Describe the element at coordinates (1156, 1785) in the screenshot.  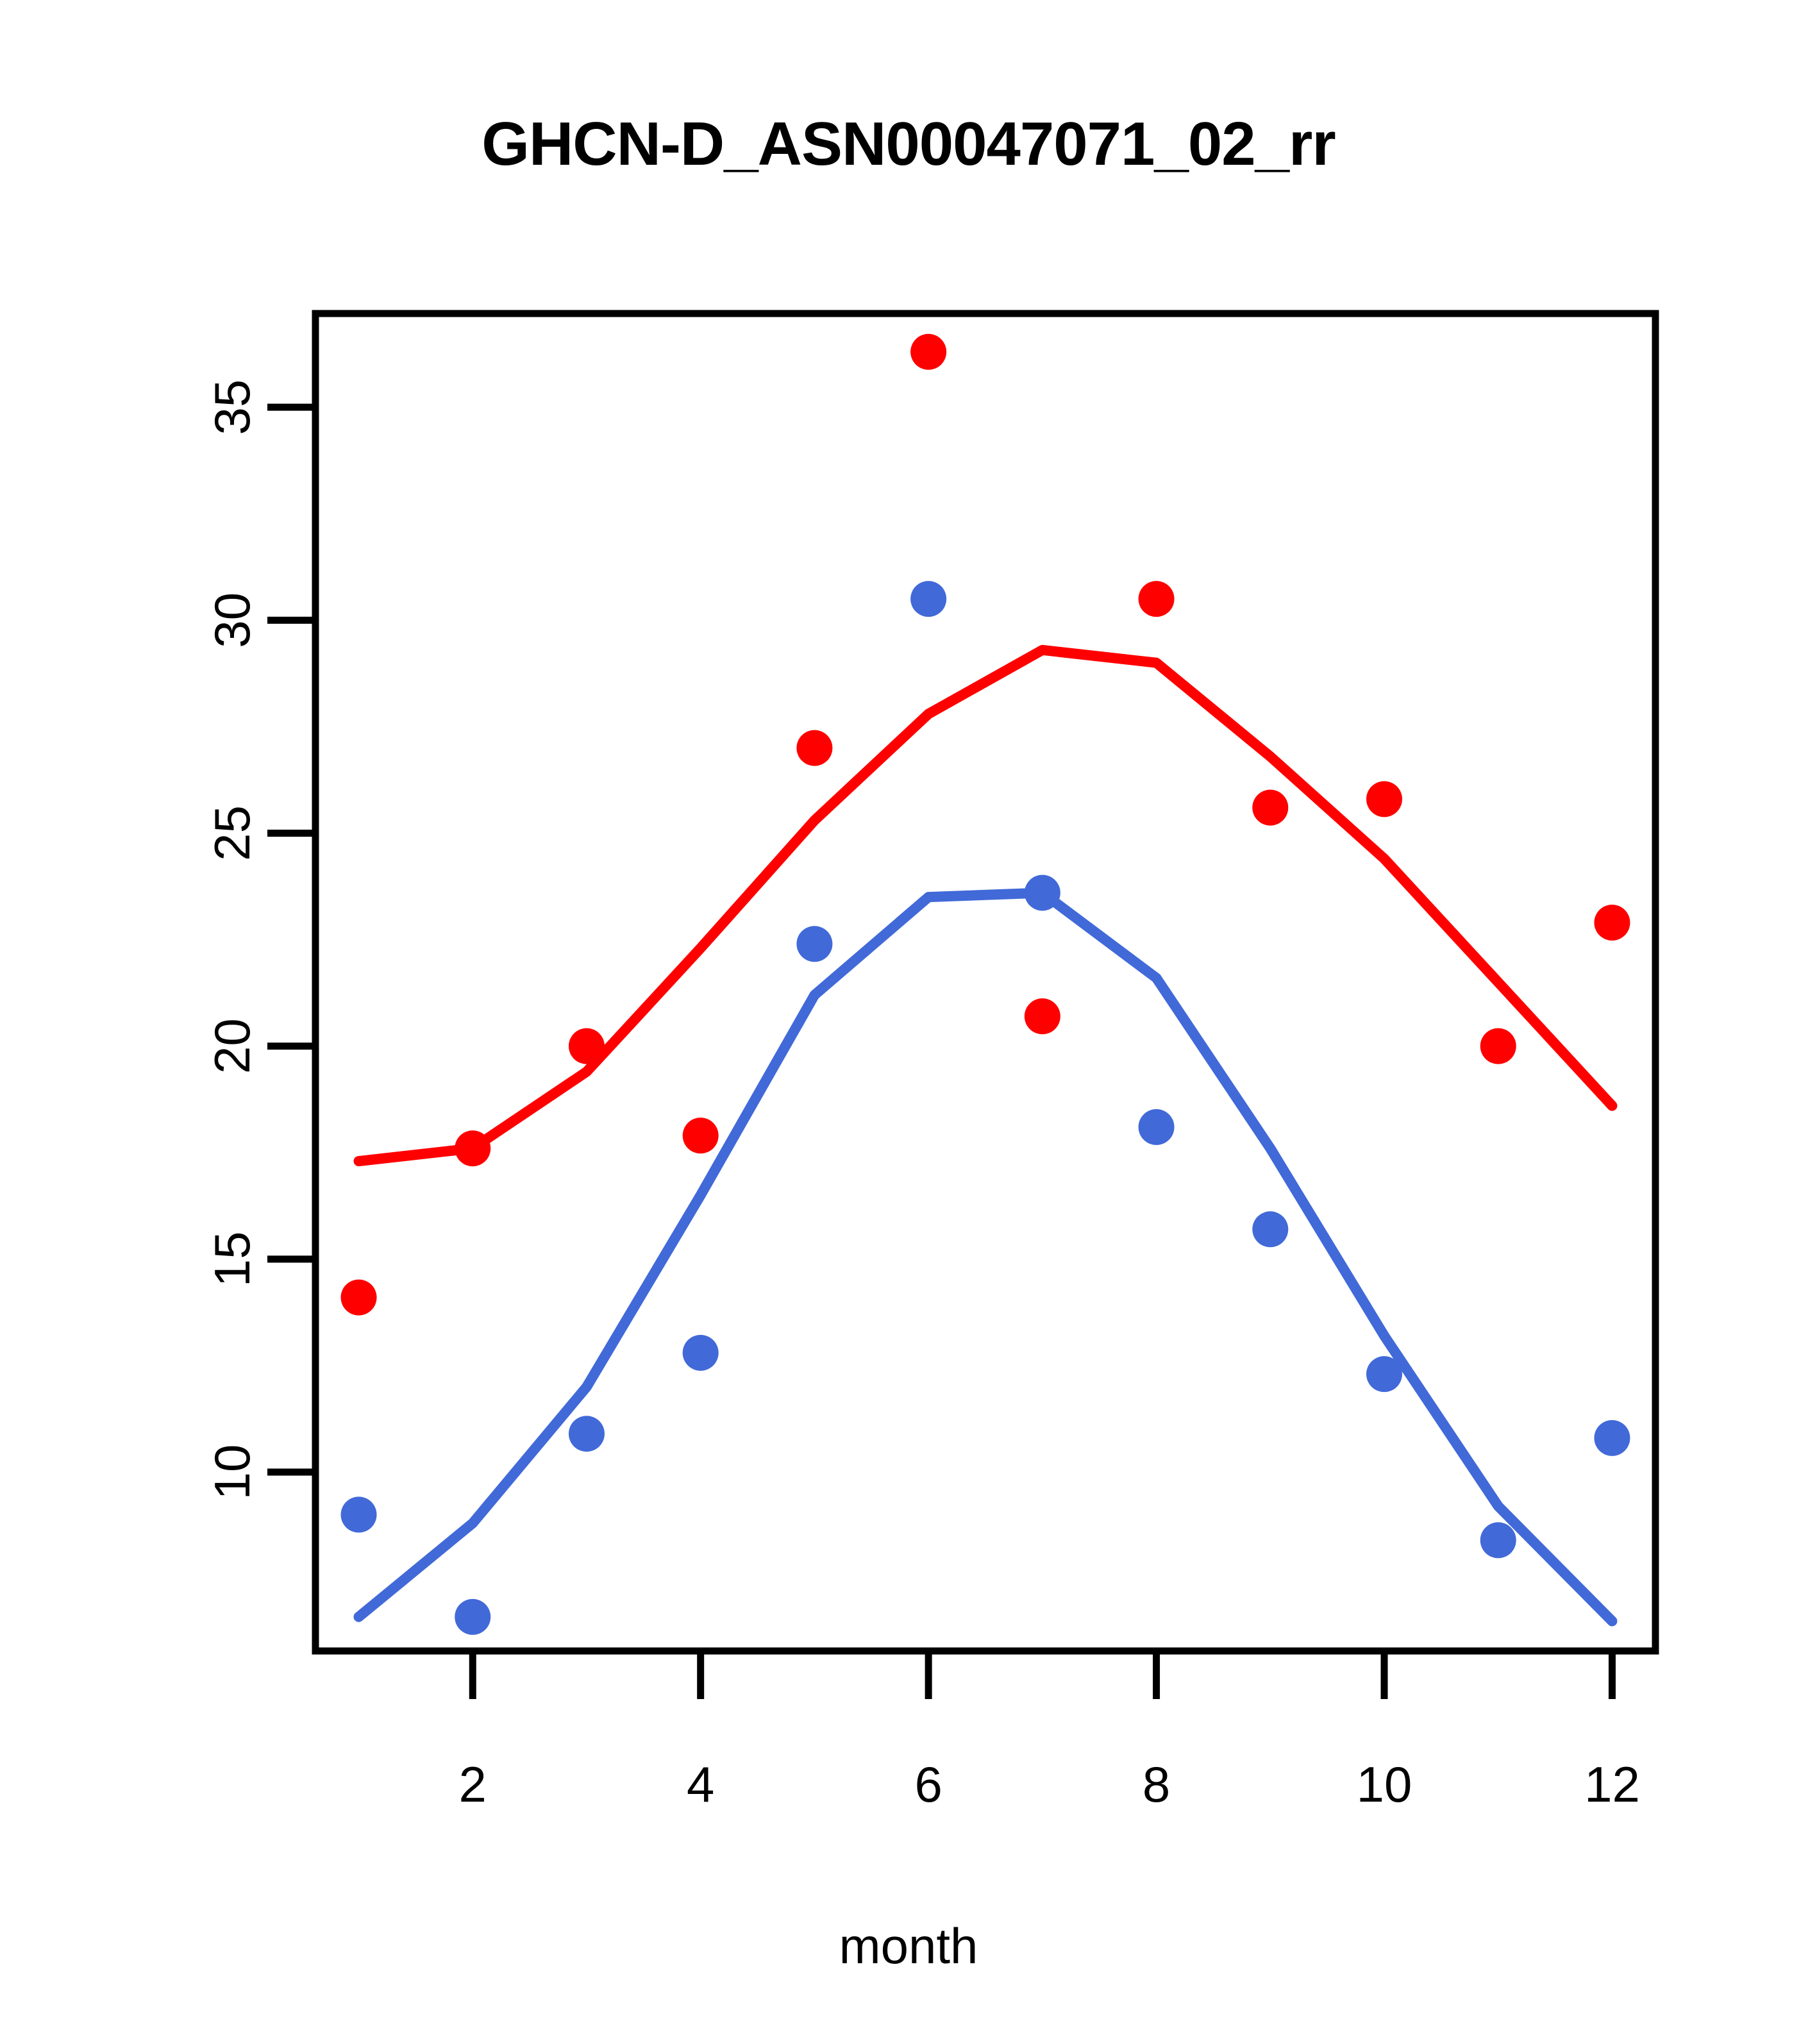
I see `x-tick-label: 8` at that location.